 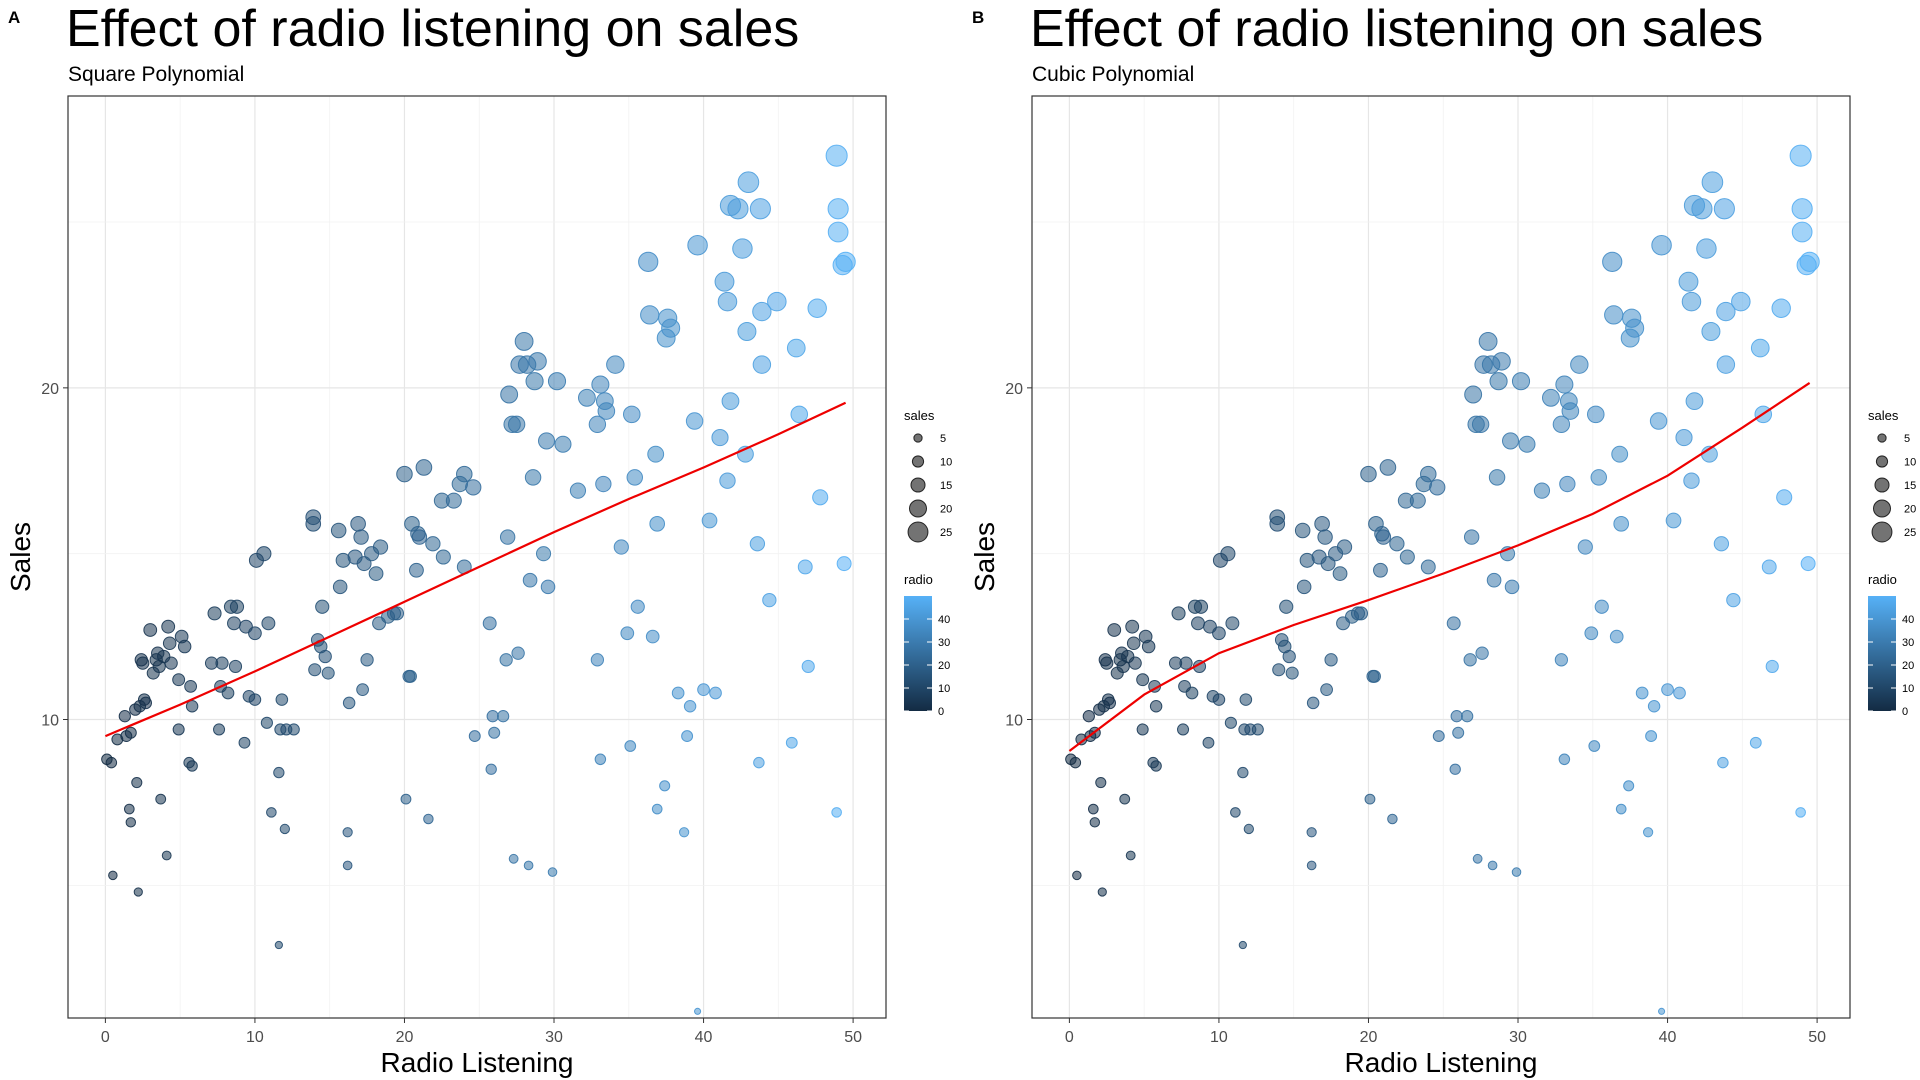 What do you see at coordinates (1882, 579) in the screenshot?
I see `legend-color-title: radio` at bounding box center [1882, 579].